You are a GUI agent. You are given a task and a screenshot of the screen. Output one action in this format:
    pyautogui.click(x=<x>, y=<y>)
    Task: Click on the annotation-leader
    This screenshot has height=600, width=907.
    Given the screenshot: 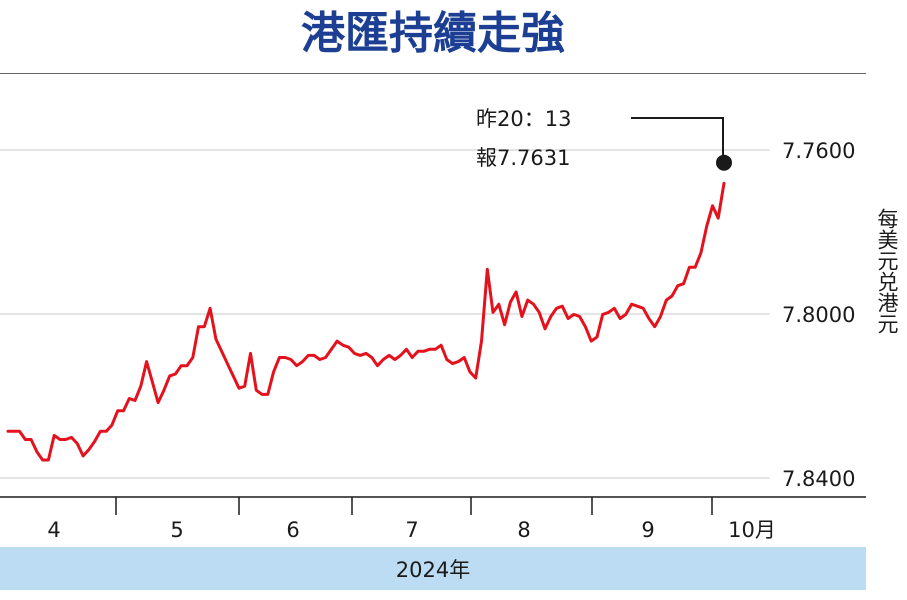 What is the action you would take?
    pyautogui.click(x=677, y=138)
    